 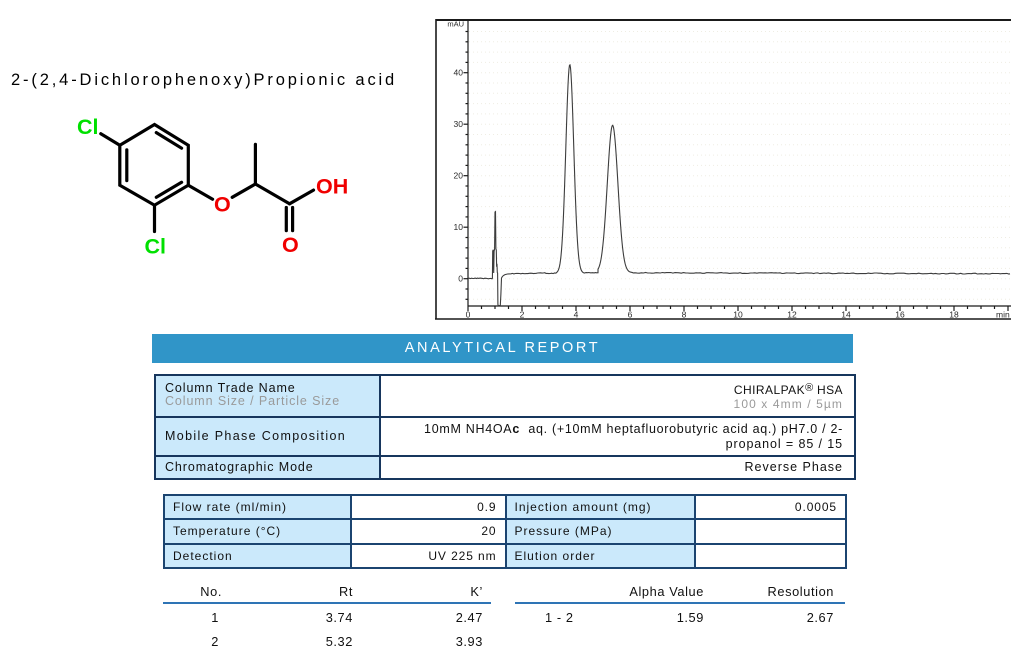 What do you see at coordinates (630, 315) in the screenshot?
I see `svg-text: 6` at bounding box center [630, 315].